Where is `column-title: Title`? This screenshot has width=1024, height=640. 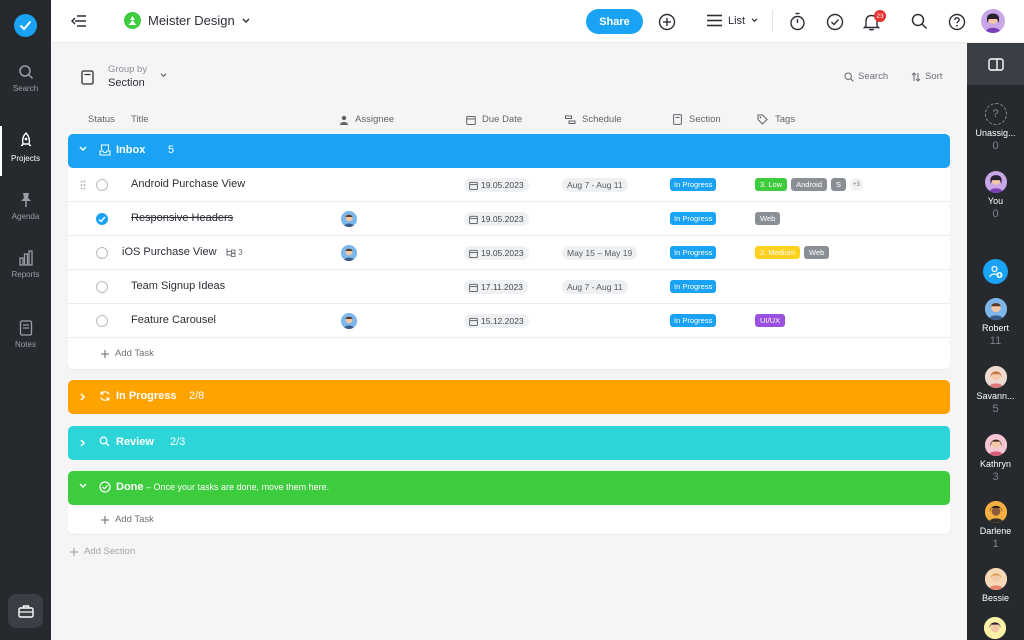 column-title: Title is located at coordinates (140, 119).